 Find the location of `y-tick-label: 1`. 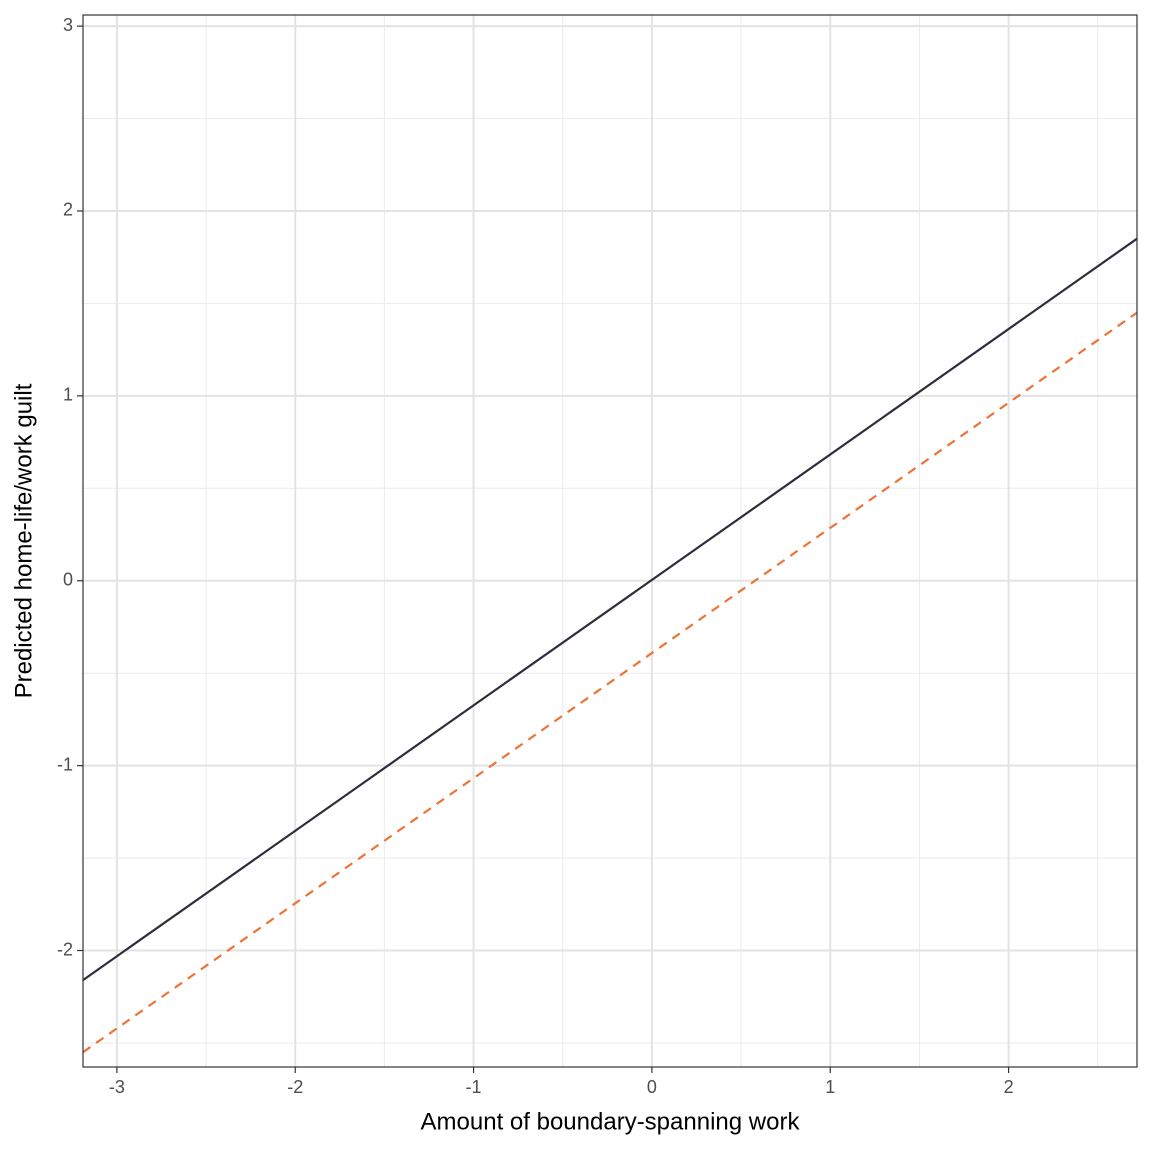

y-tick-label: 1 is located at coordinates (68, 395).